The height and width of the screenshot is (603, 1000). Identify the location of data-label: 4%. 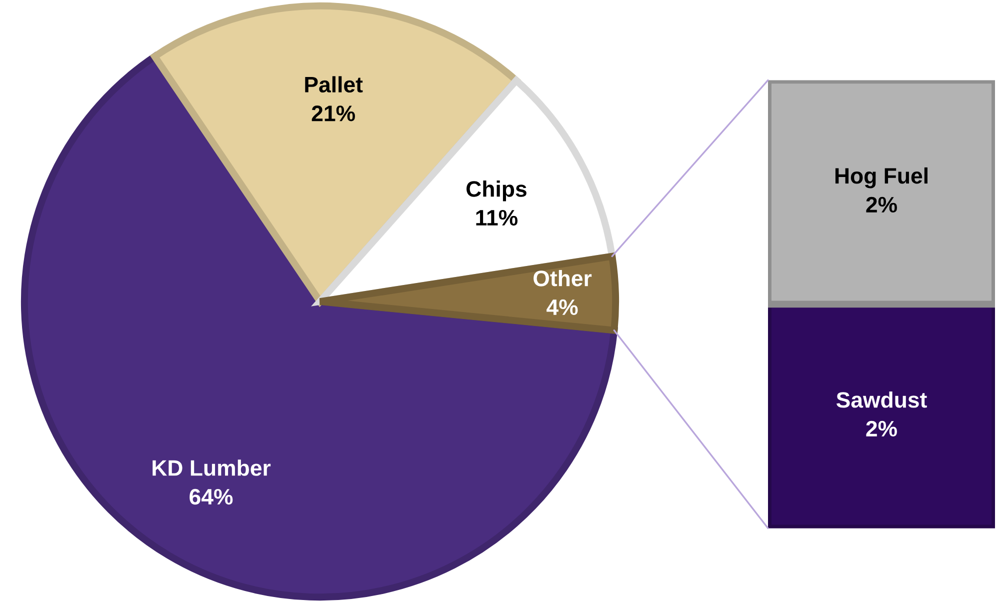
(562, 307).